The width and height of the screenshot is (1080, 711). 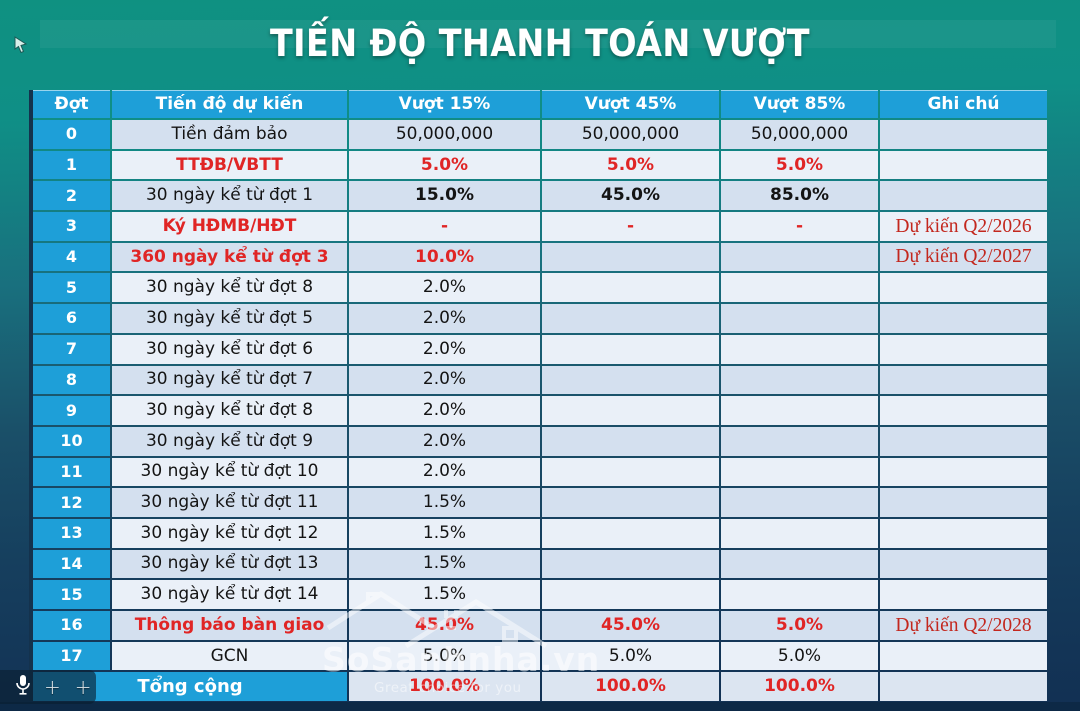 I want to click on table-row-15: 15 30 ngày kể từ đợt 14 1.5%, so click(x=540, y=594).